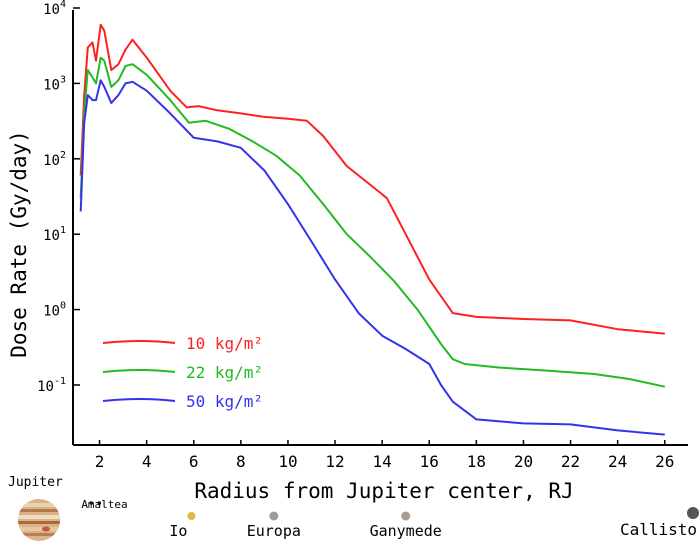 Image resolution: width=700 pixels, height=550 pixels. I want to click on x-tick-label: 22, so click(570, 461).